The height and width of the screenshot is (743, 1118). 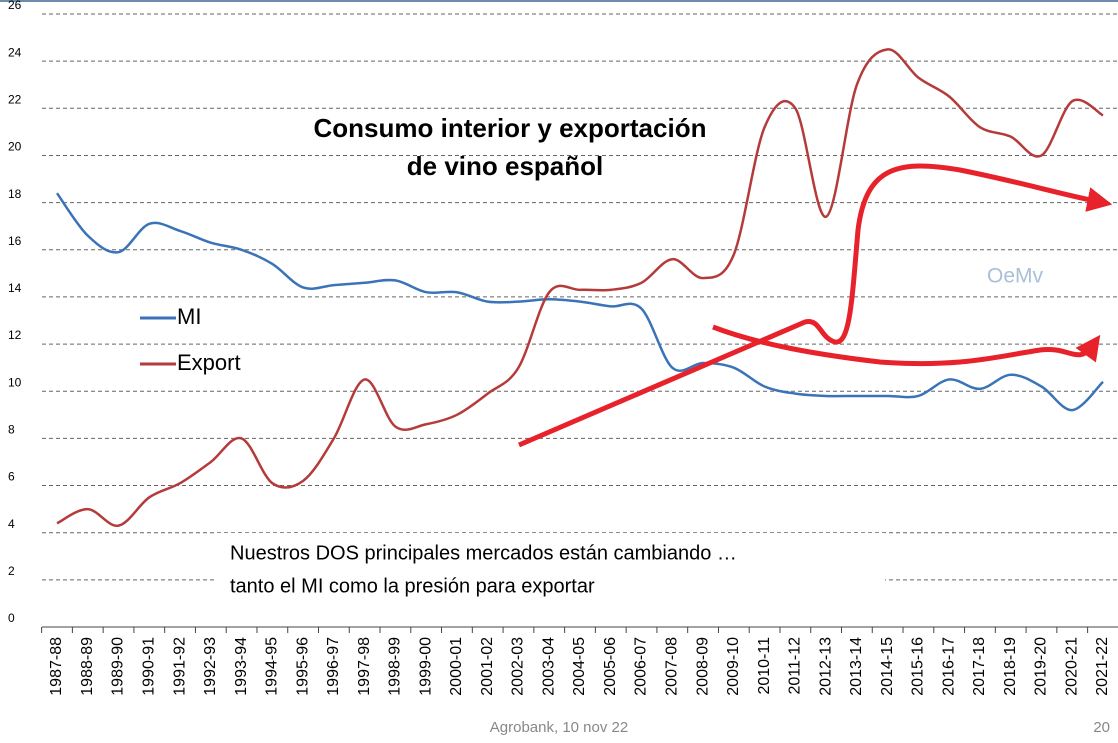 What do you see at coordinates (395, 666) in the screenshot?
I see `x-tick-label: 1998-99` at bounding box center [395, 666].